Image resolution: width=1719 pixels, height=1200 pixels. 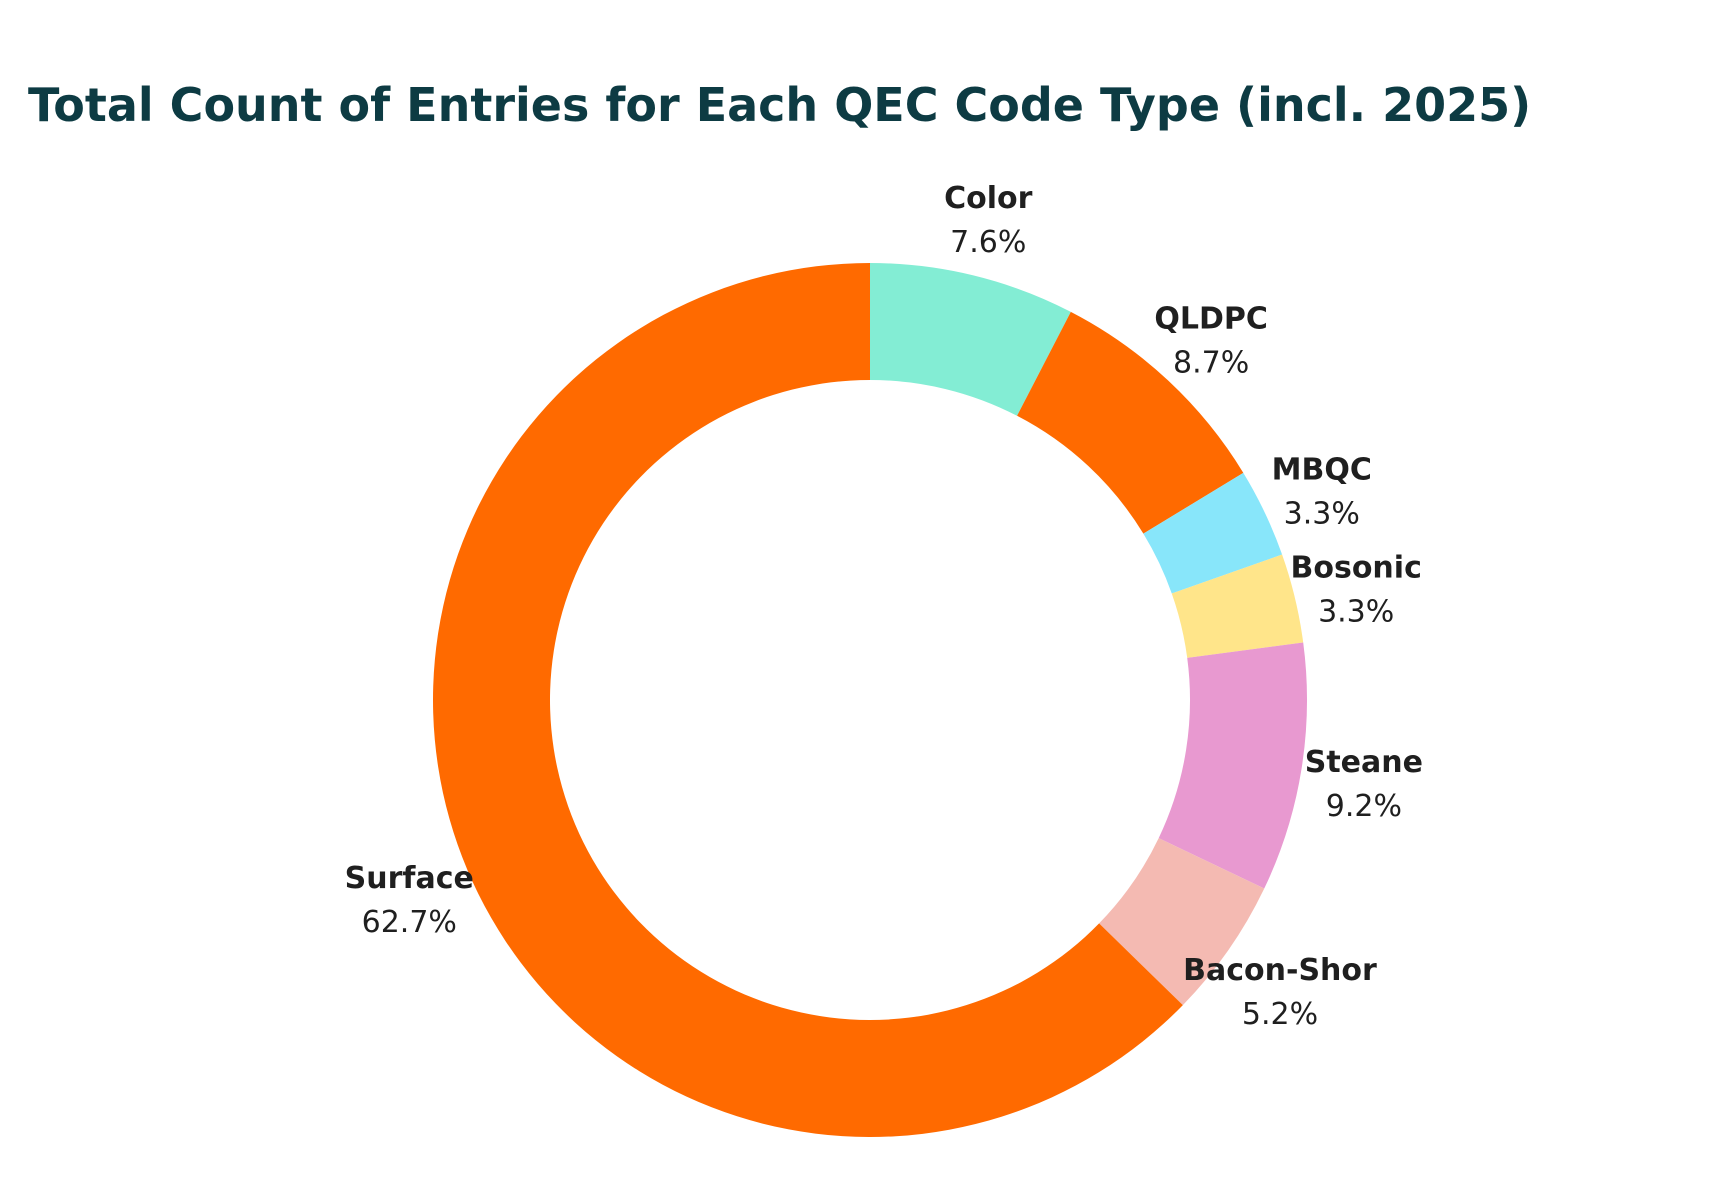 What do you see at coordinates (988, 198) in the screenshot?
I see `slice-label-color: Color` at bounding box center [988, 198].